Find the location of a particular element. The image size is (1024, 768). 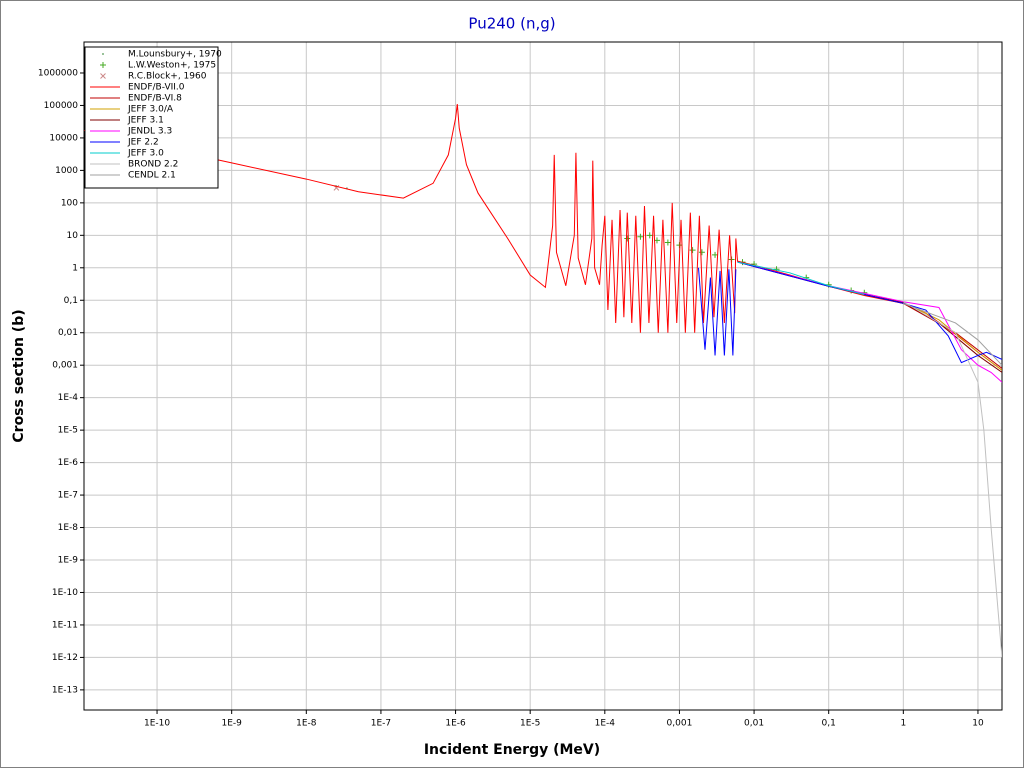

chart-title: Pu240 (n,g) is located at coordinates (511, 24).